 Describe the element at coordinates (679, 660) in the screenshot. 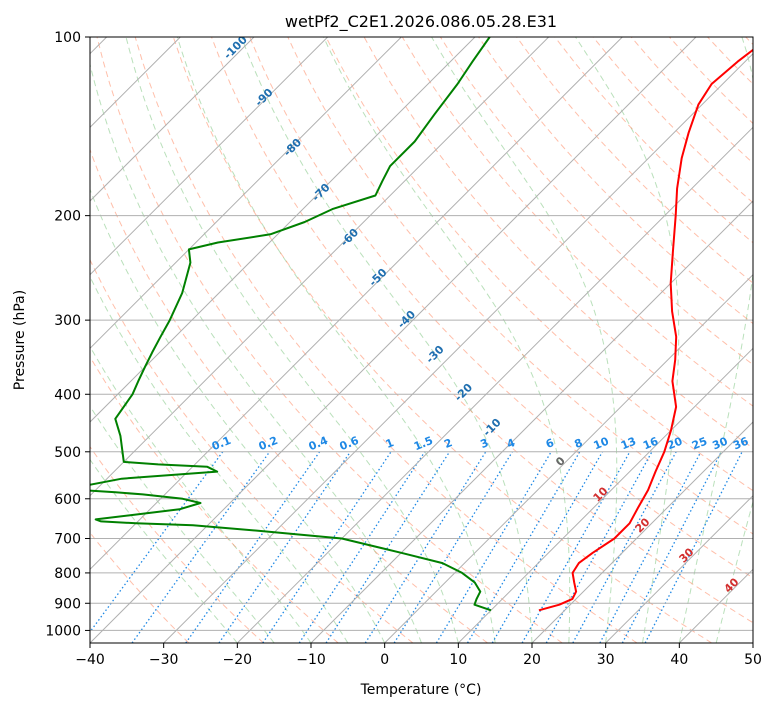

I see `x-tick-label: 40` at that location.